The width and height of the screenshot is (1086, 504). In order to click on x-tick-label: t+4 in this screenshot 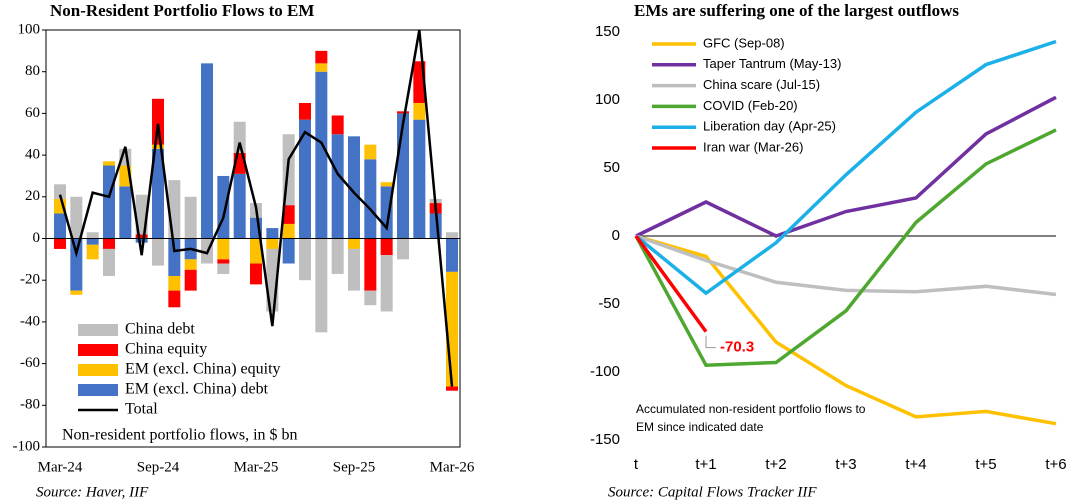, I will do `click(915, 464)`.